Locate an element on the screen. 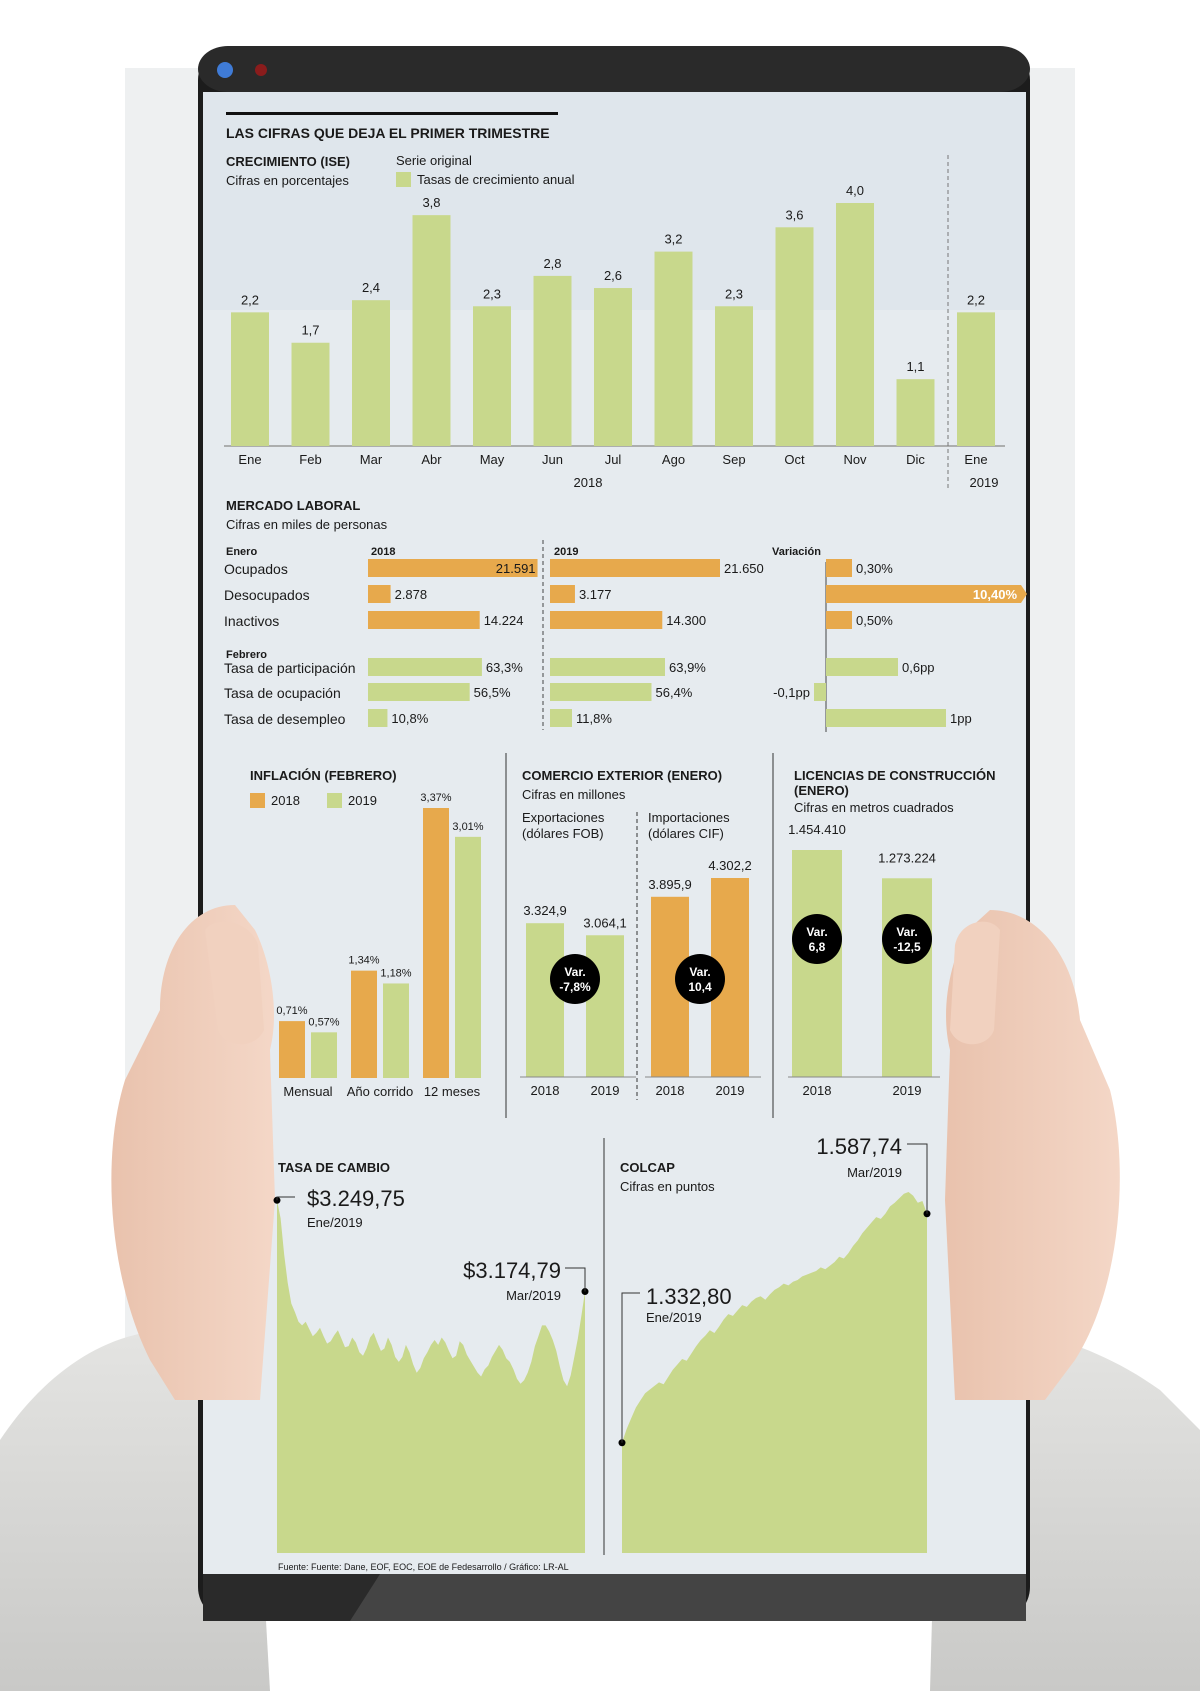 The image size is (1200, 1691). ise-category-label: Oct is located at coordinates (794, 459).